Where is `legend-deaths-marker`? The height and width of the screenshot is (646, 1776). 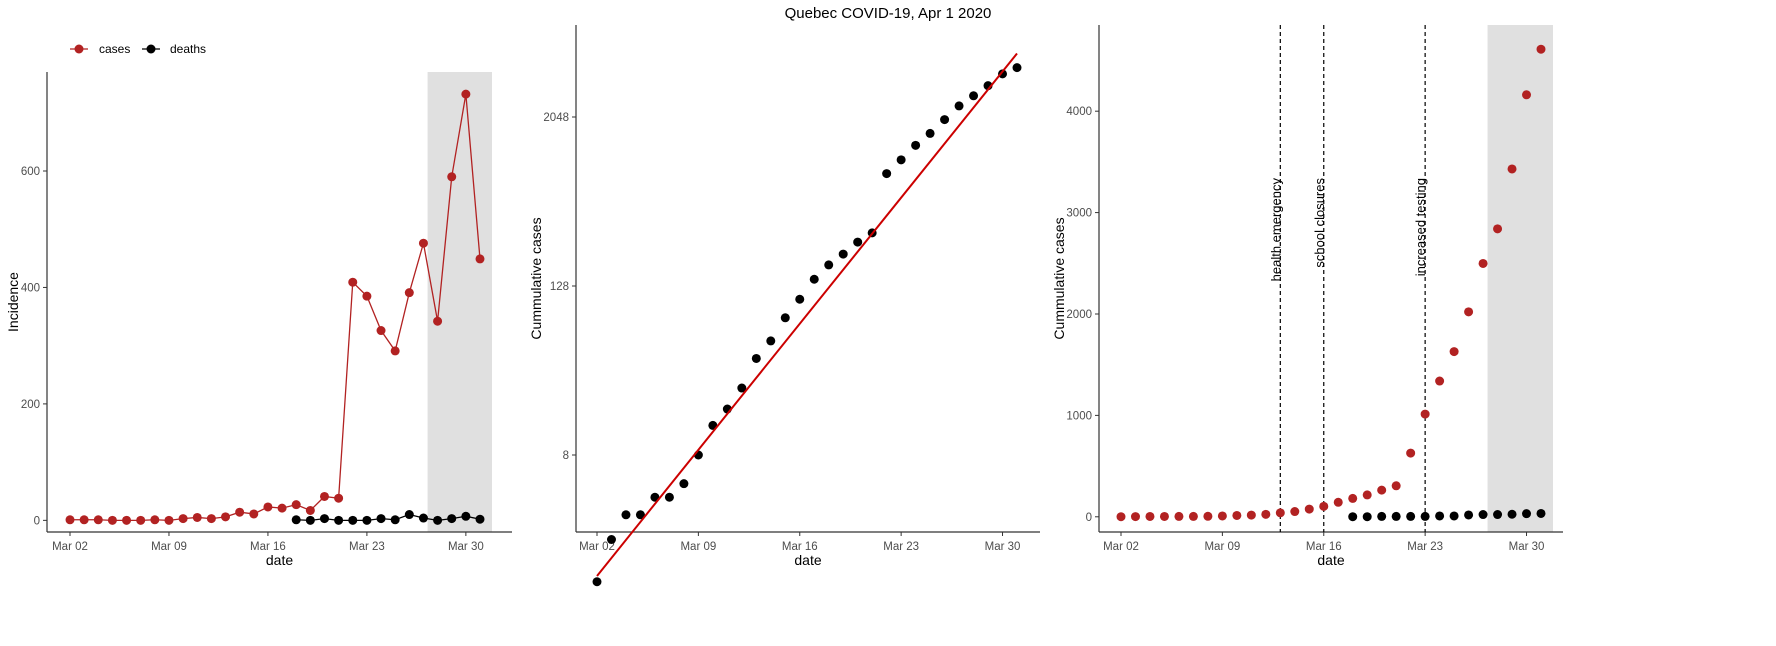
legend-deaths-marker is located at coordinates (151, 49).